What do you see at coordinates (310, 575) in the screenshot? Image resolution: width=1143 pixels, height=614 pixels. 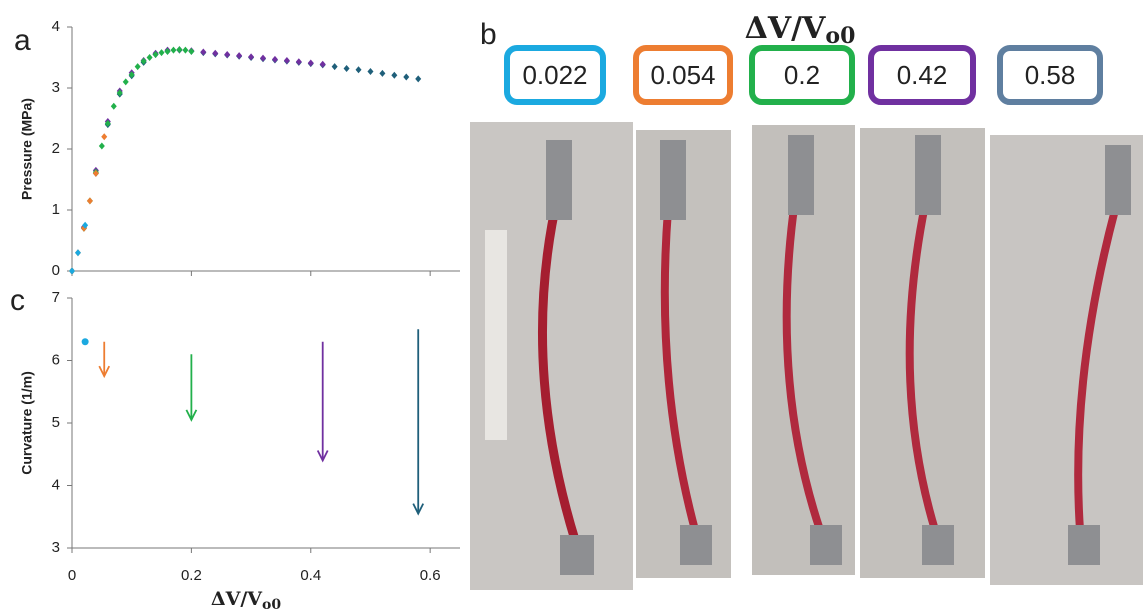 I see `x-tick-label: 0.4` at bounding box center [310, 575].